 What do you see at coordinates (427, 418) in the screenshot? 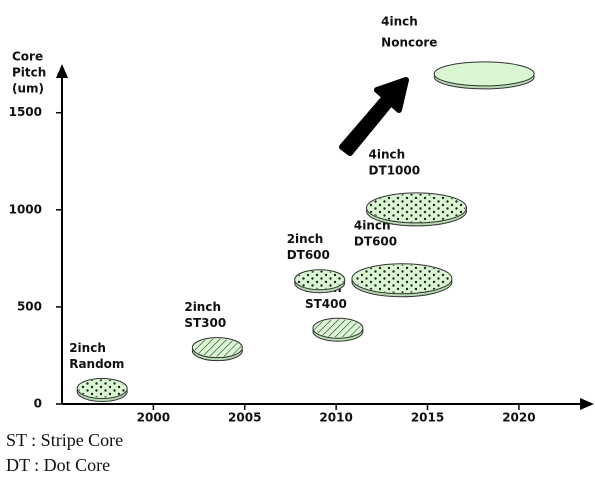
I see `x-tick-label: 2015` at bounding box center [427, 418].